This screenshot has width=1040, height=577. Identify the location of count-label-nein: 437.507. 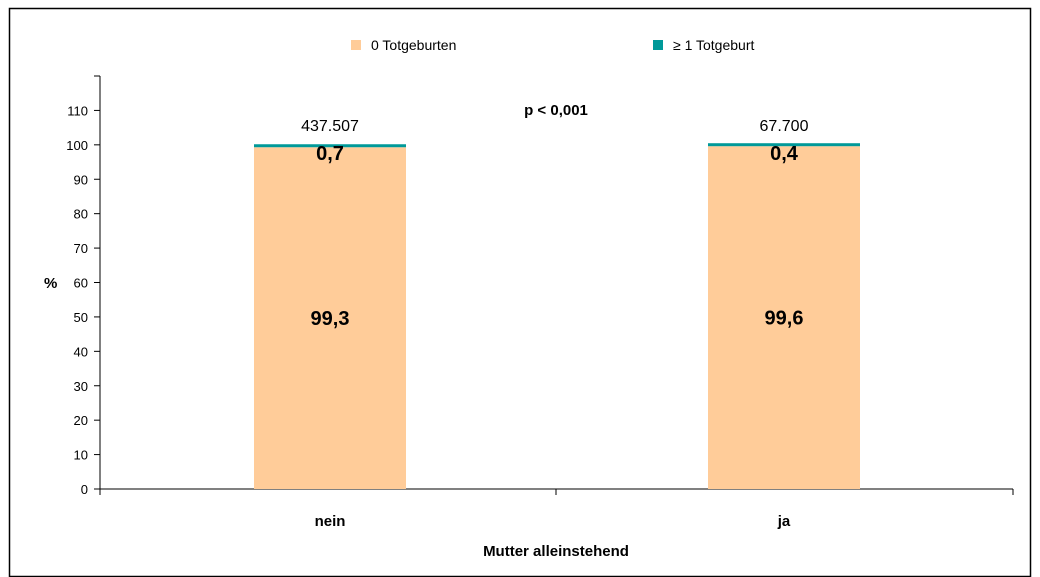
(330, 126).